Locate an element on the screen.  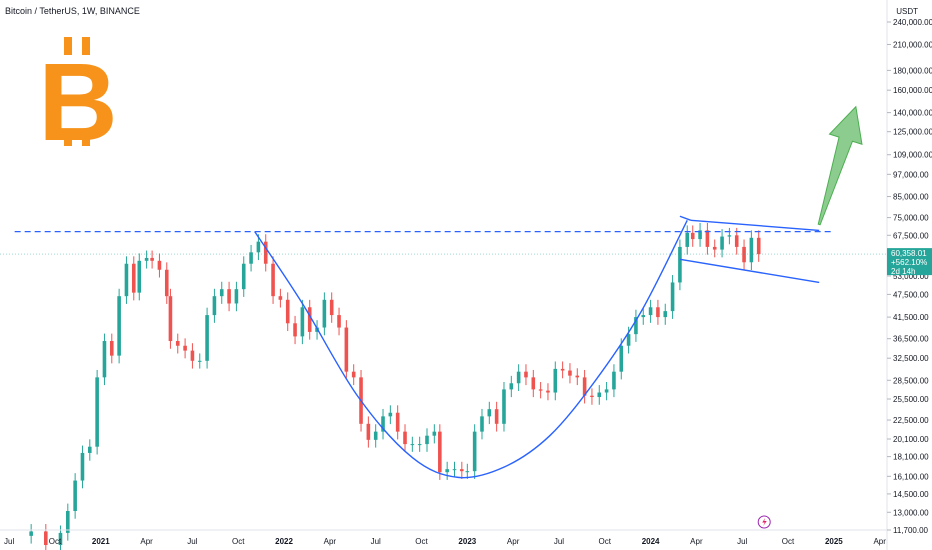
price-tick-label: 18,100.00 is located at coordinates (911, 457).